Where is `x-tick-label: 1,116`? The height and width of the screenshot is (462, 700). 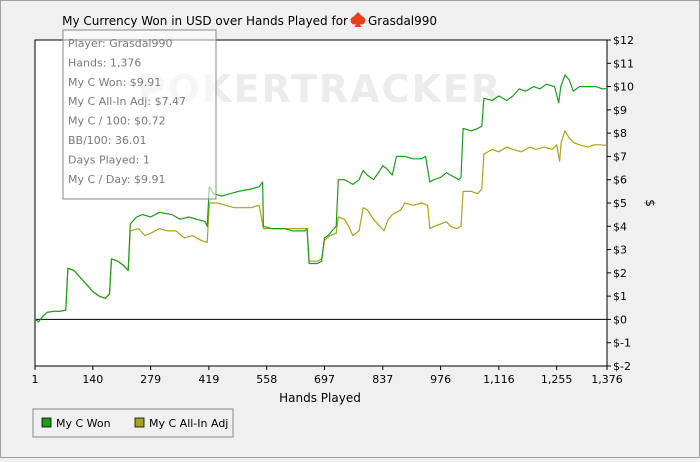
x-tick-label: 1,116 is located at coordinates (499, 379).